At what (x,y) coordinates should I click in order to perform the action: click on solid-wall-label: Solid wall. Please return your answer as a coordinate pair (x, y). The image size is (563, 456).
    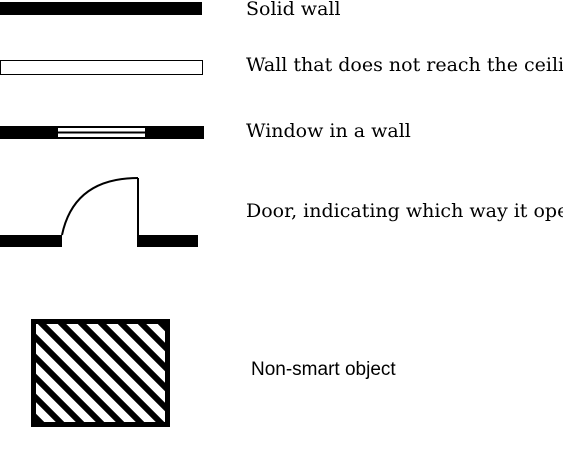
    Looking at the image, I should click on (293, 10).